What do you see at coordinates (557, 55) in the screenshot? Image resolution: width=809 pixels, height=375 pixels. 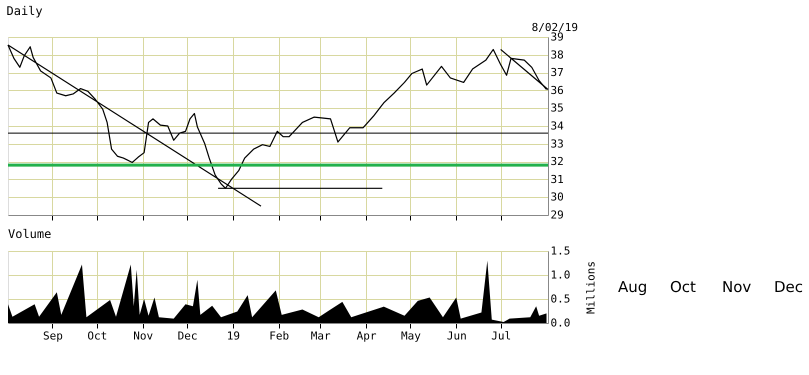 I see `y-tick-label: 38` at bounding box center [557, 55].